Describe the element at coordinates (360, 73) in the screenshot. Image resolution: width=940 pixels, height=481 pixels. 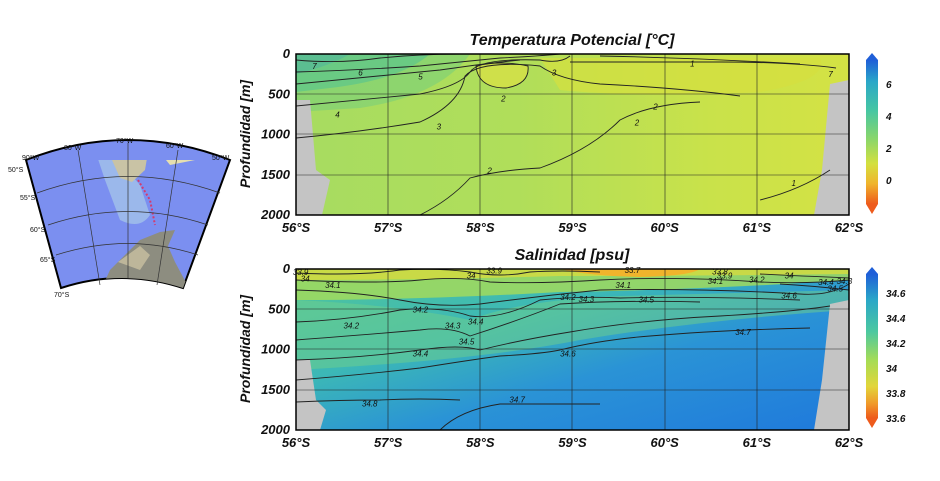
I see `temperature-contour-label: 6` at that location.